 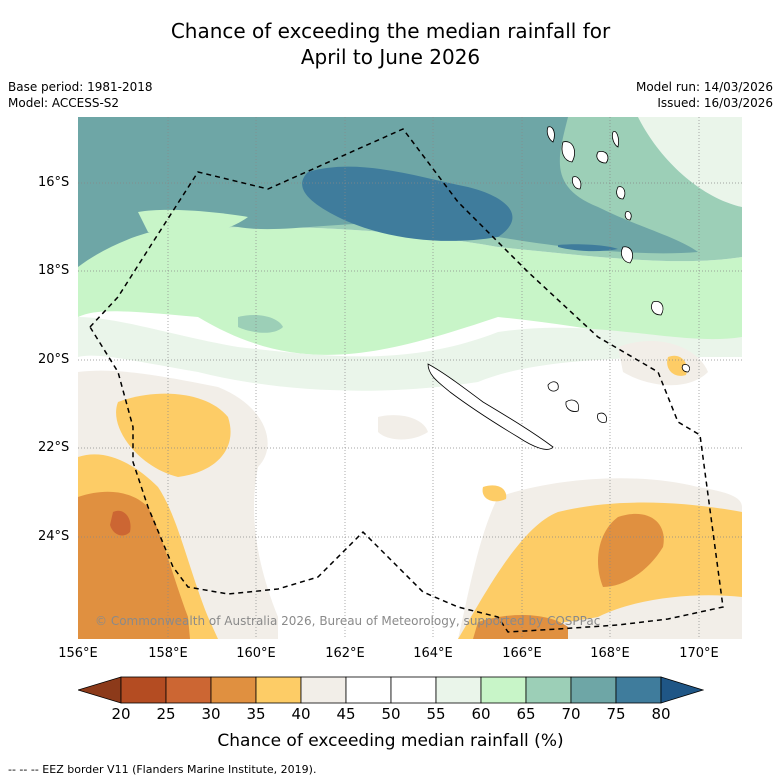 What do you see at coordinates (54, 447) in the screenshot?
I see `lat-label-22s: 22°S` at bounding box center [54, 447].